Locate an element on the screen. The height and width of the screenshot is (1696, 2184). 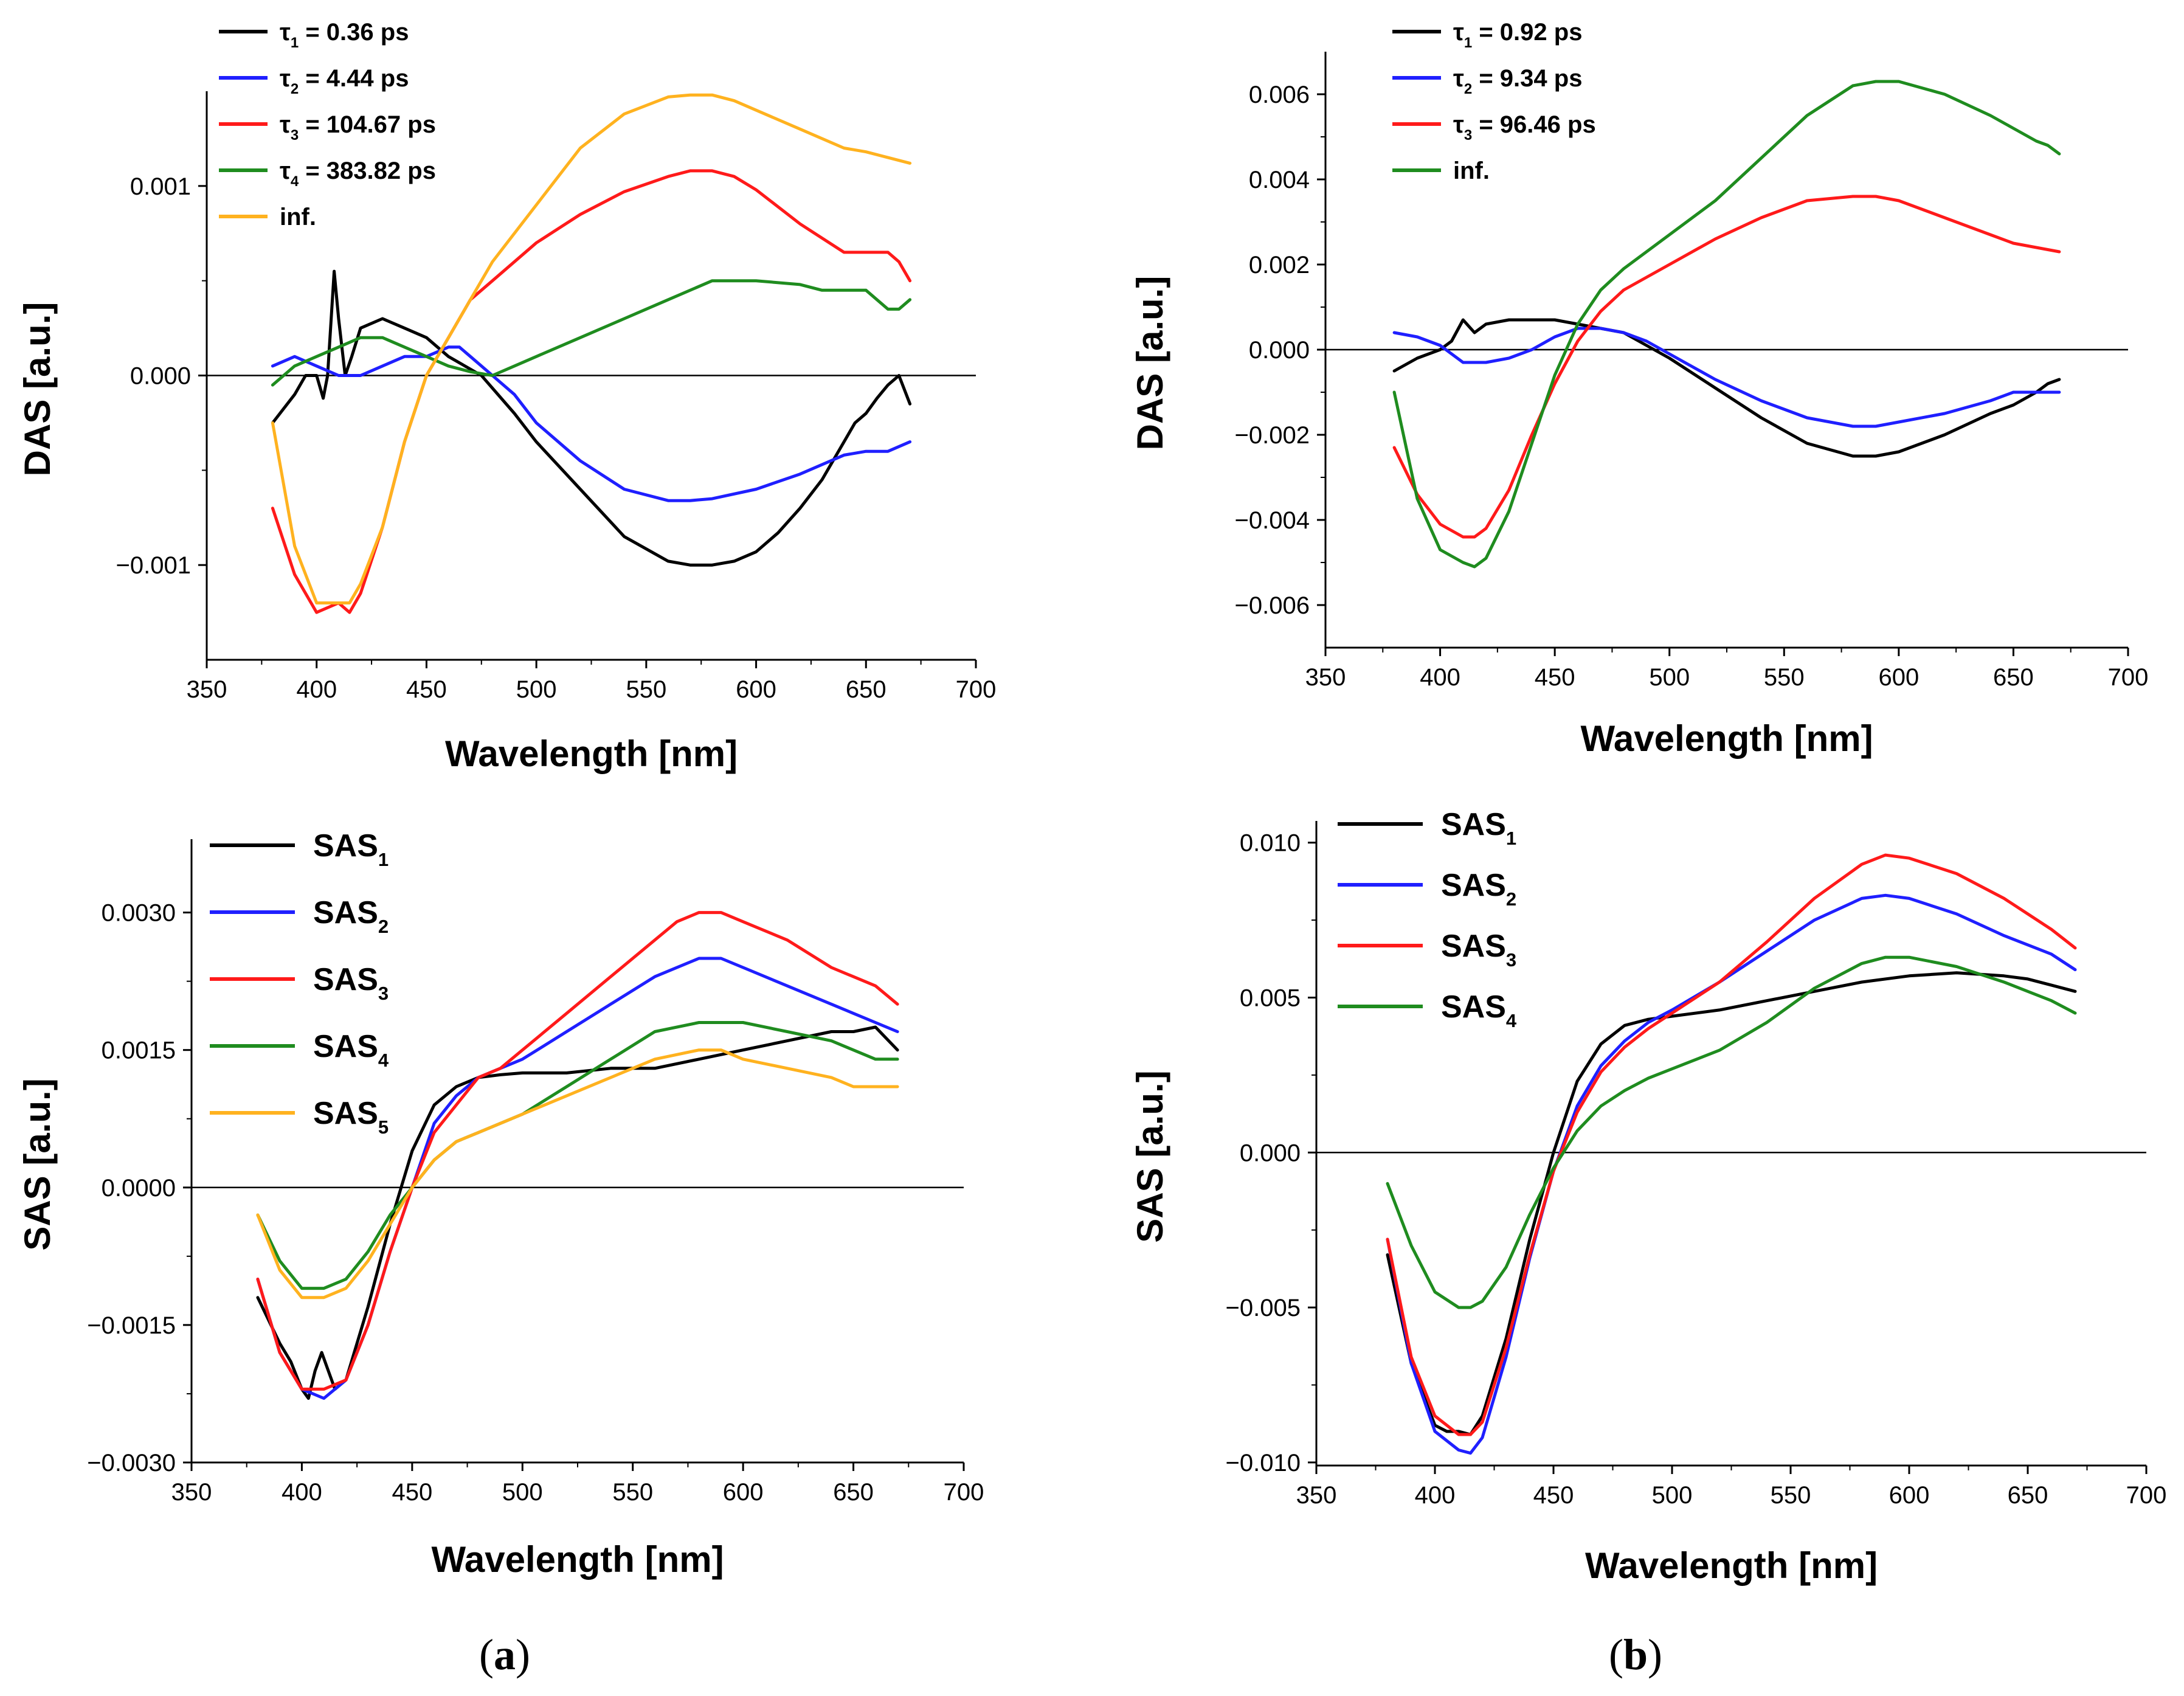
panel-label-a: (a) is located at coordinates (504, 1654).